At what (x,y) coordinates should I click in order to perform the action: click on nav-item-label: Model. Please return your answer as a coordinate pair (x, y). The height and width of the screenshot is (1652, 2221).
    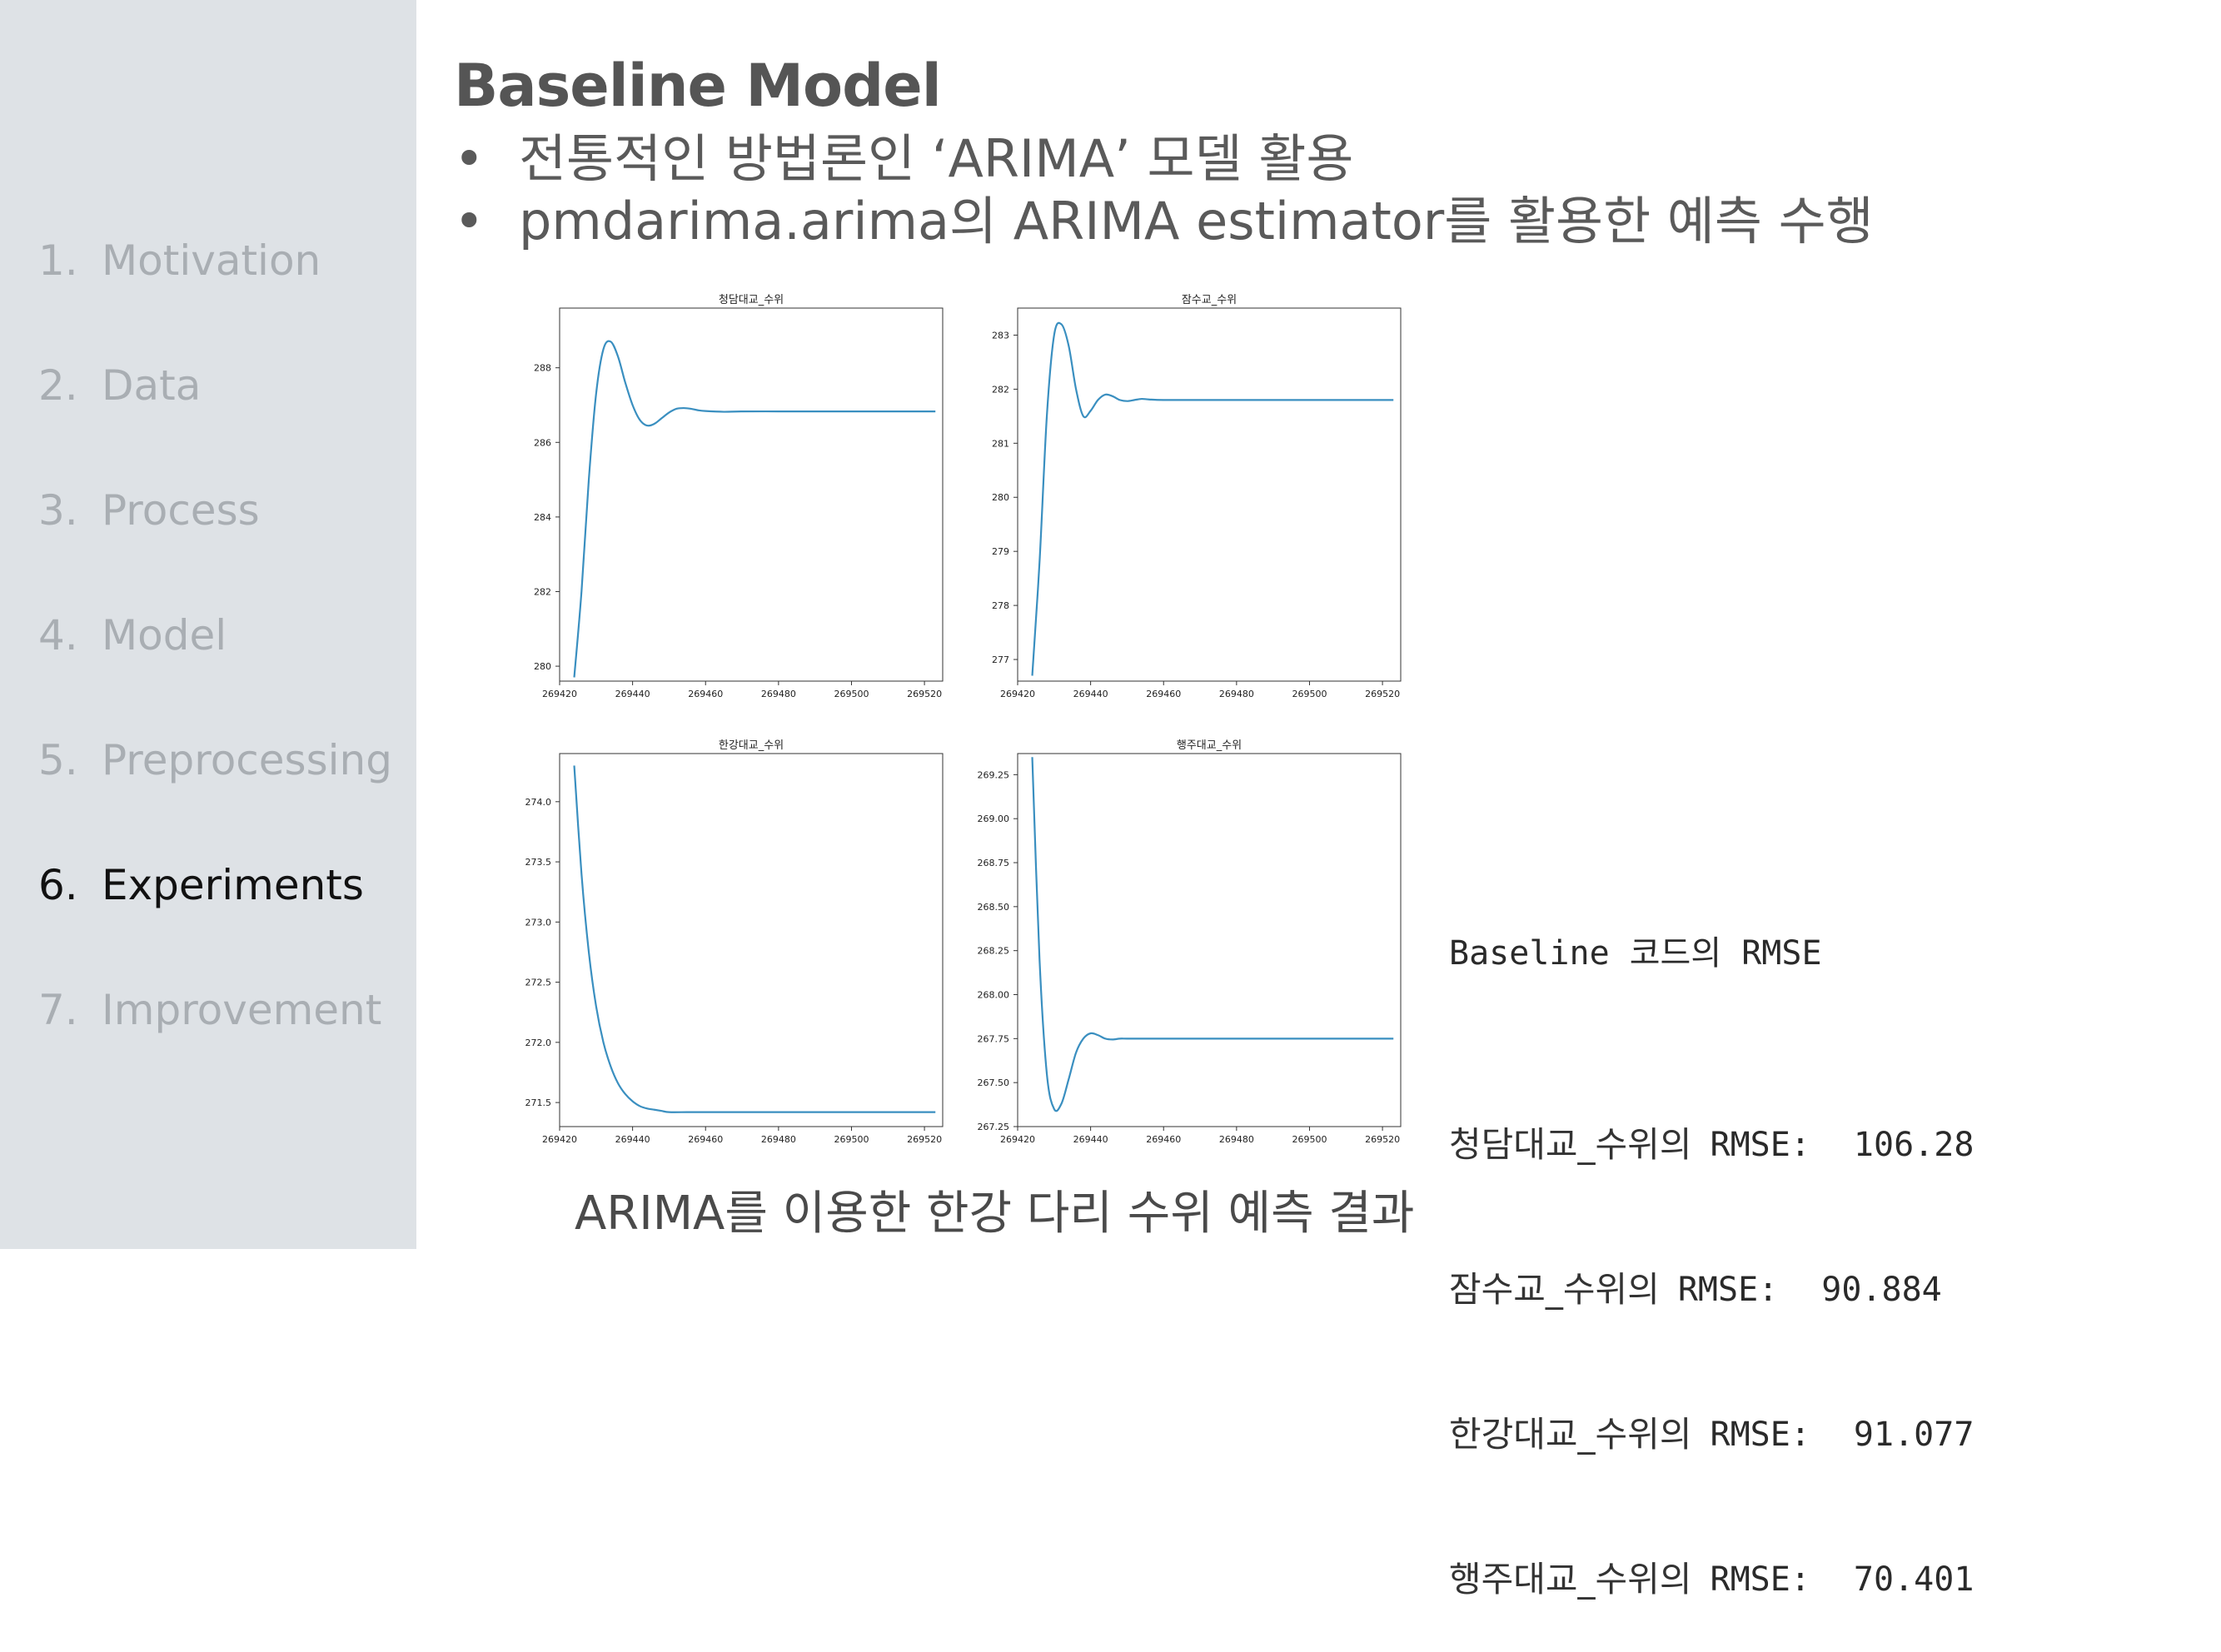
    Looking at the image, I should click on (164, 635).